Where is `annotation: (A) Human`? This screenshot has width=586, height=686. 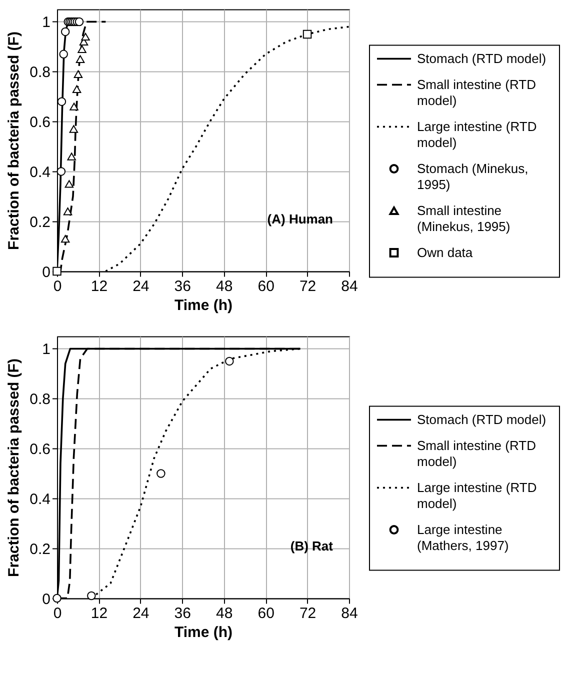
annotation: (A) Human is located at coordinates (300, 219).